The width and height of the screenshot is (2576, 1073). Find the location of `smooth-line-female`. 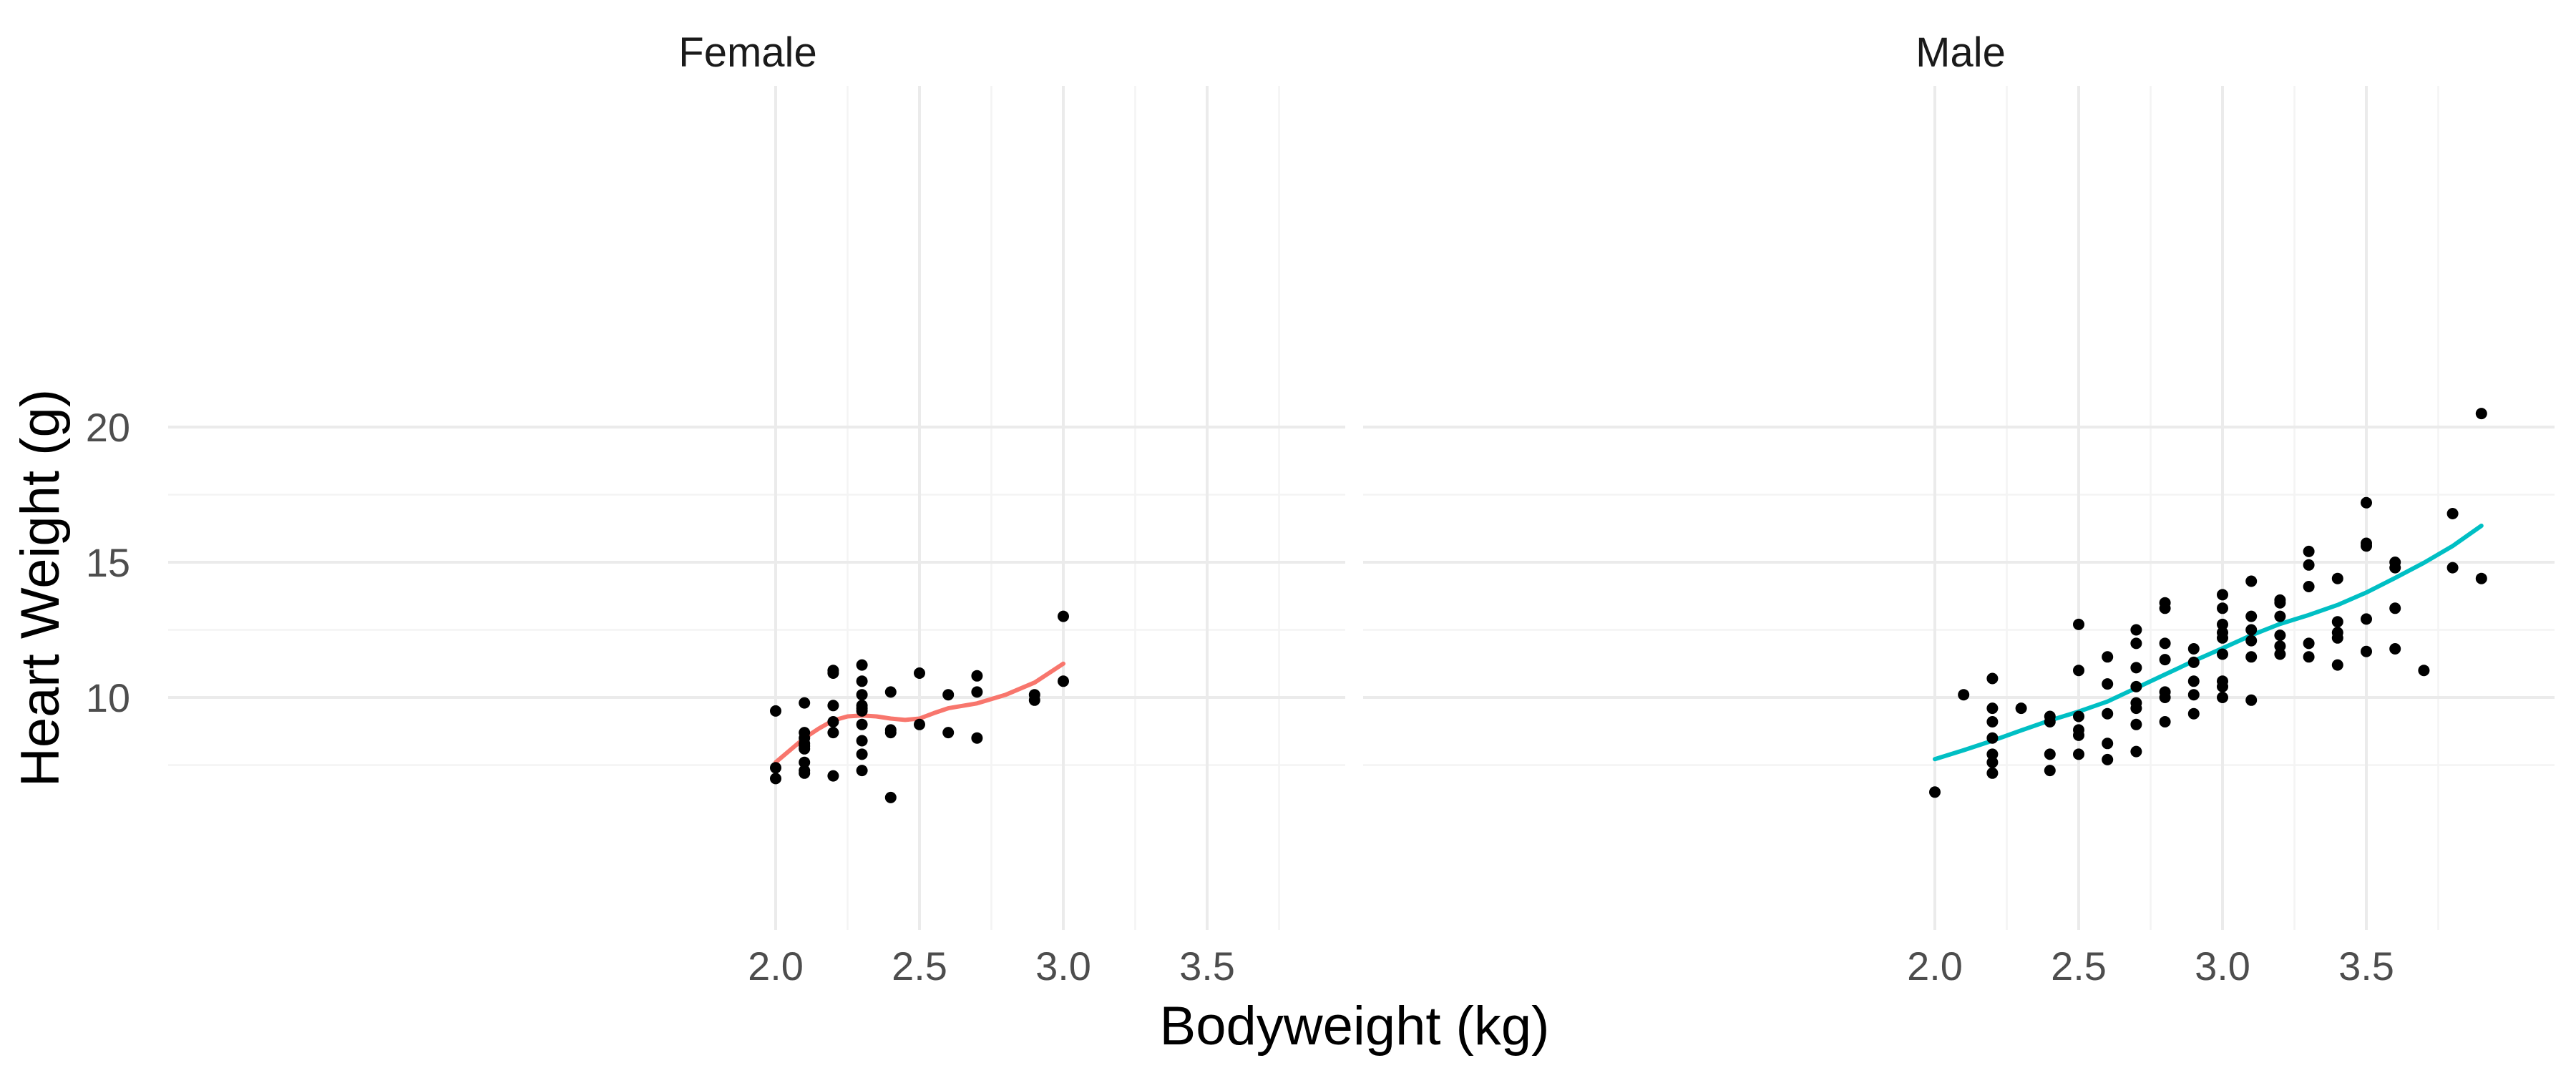

smooth-line-female is located at coordinates (919, 713).